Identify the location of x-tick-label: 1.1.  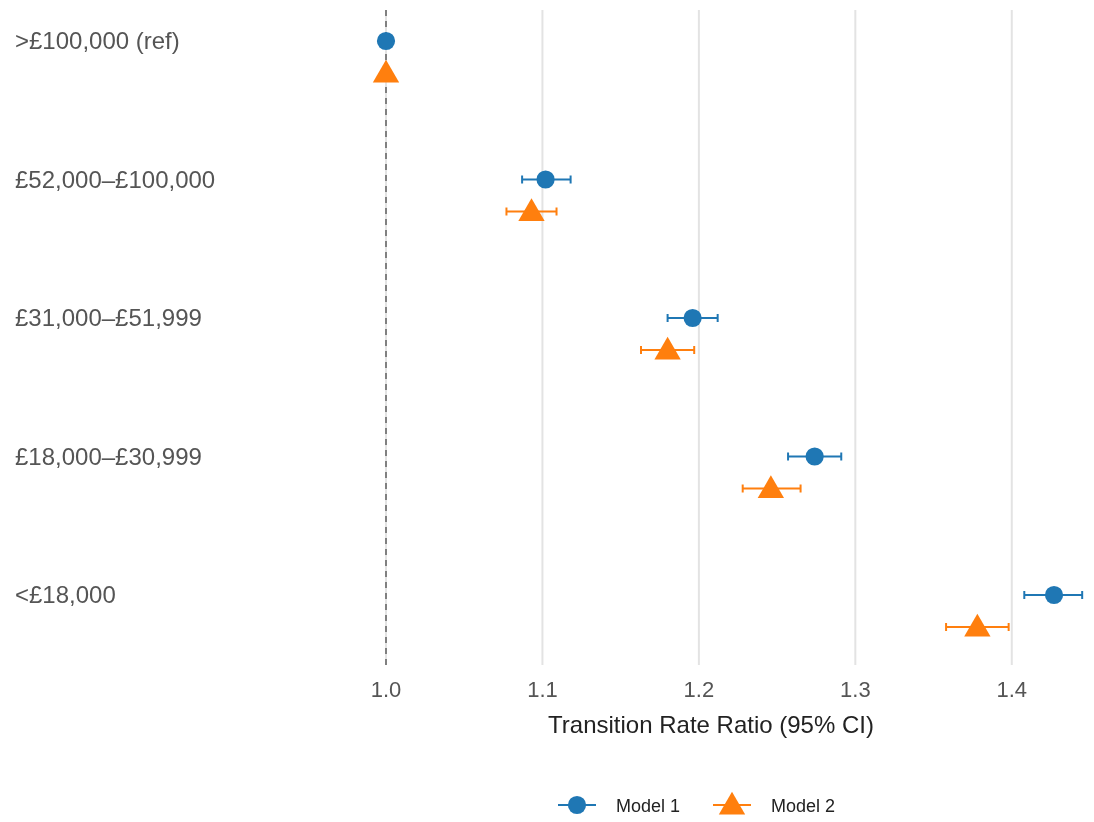
(542, 689).